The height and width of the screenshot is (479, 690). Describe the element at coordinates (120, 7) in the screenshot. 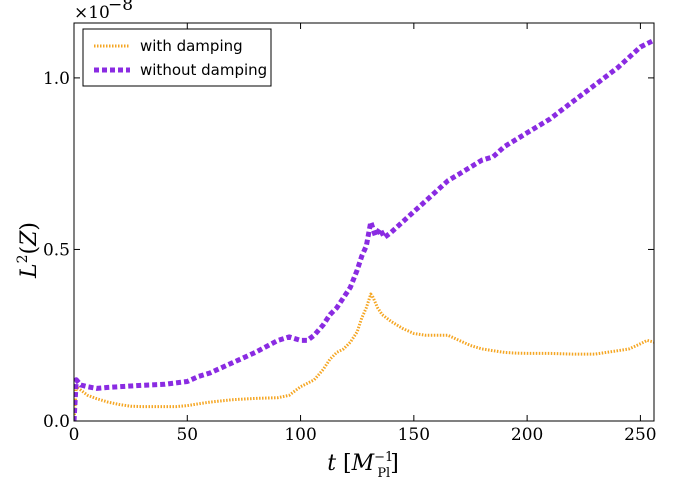

I see `y-scale-exponent: −8` at that location.